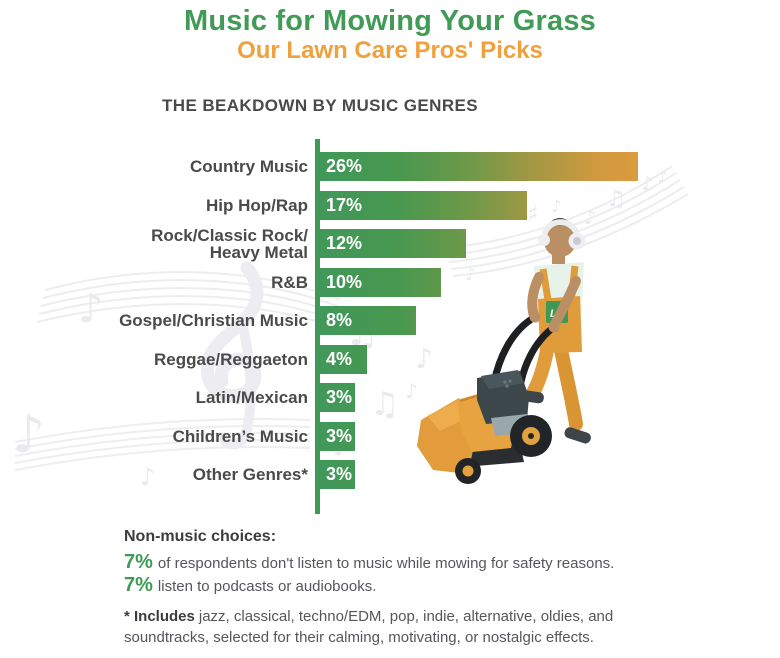 The height and width of the screenshot is (658, 780). What do you see at coordinates (390, 21) in the screenshot?
I see `page-title: Music for Mowing Your Grass` at bounding box center [390, 21].